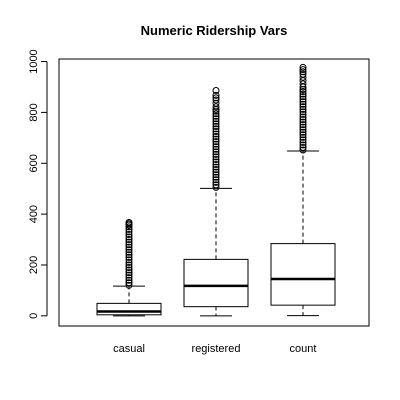 The image size is (400, 400). I want to click on y-tick-label: 800, so click(34, 112).